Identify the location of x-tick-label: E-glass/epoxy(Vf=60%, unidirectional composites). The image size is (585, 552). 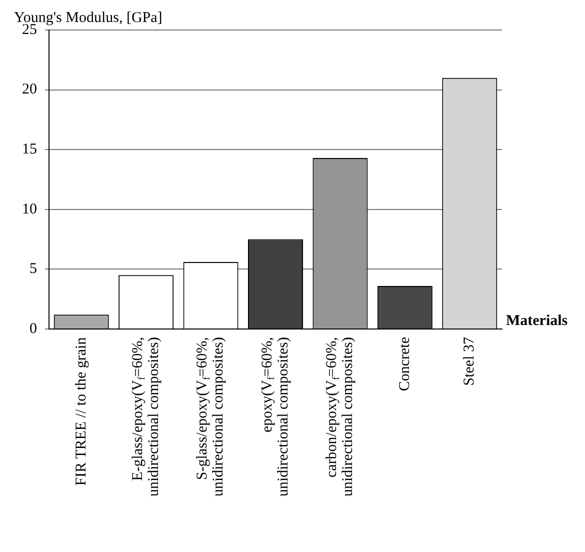
(146, 416).